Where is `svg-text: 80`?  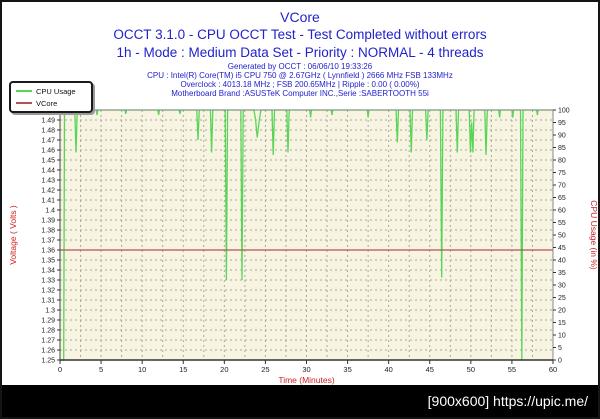
svg-text: 80 is located at coordinates (562, 161).